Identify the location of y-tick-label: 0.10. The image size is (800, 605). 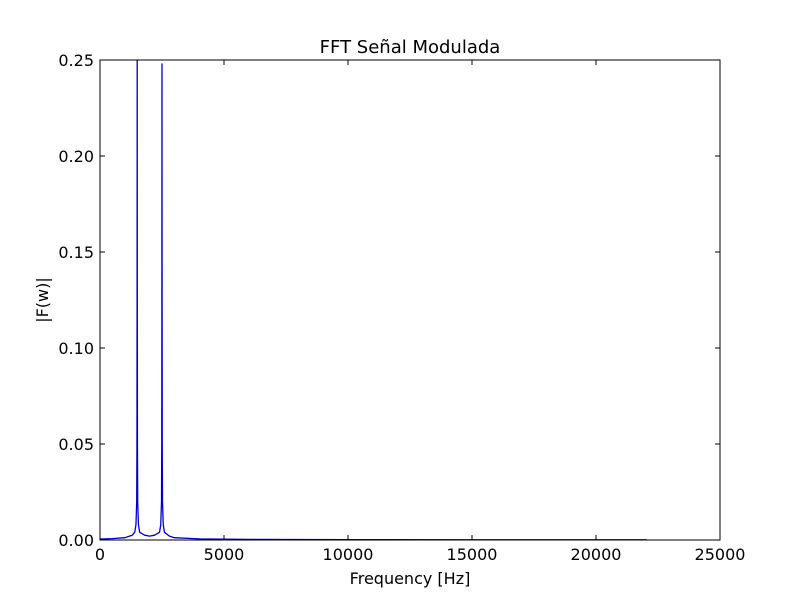
(76, 348).